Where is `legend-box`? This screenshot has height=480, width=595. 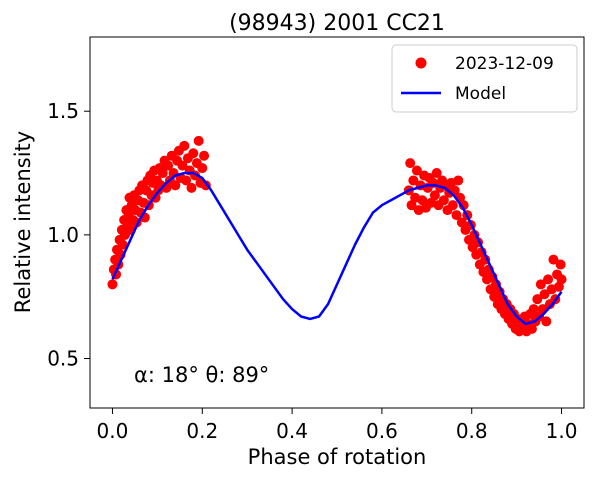 legend-box is located at coordinates (484, 78).